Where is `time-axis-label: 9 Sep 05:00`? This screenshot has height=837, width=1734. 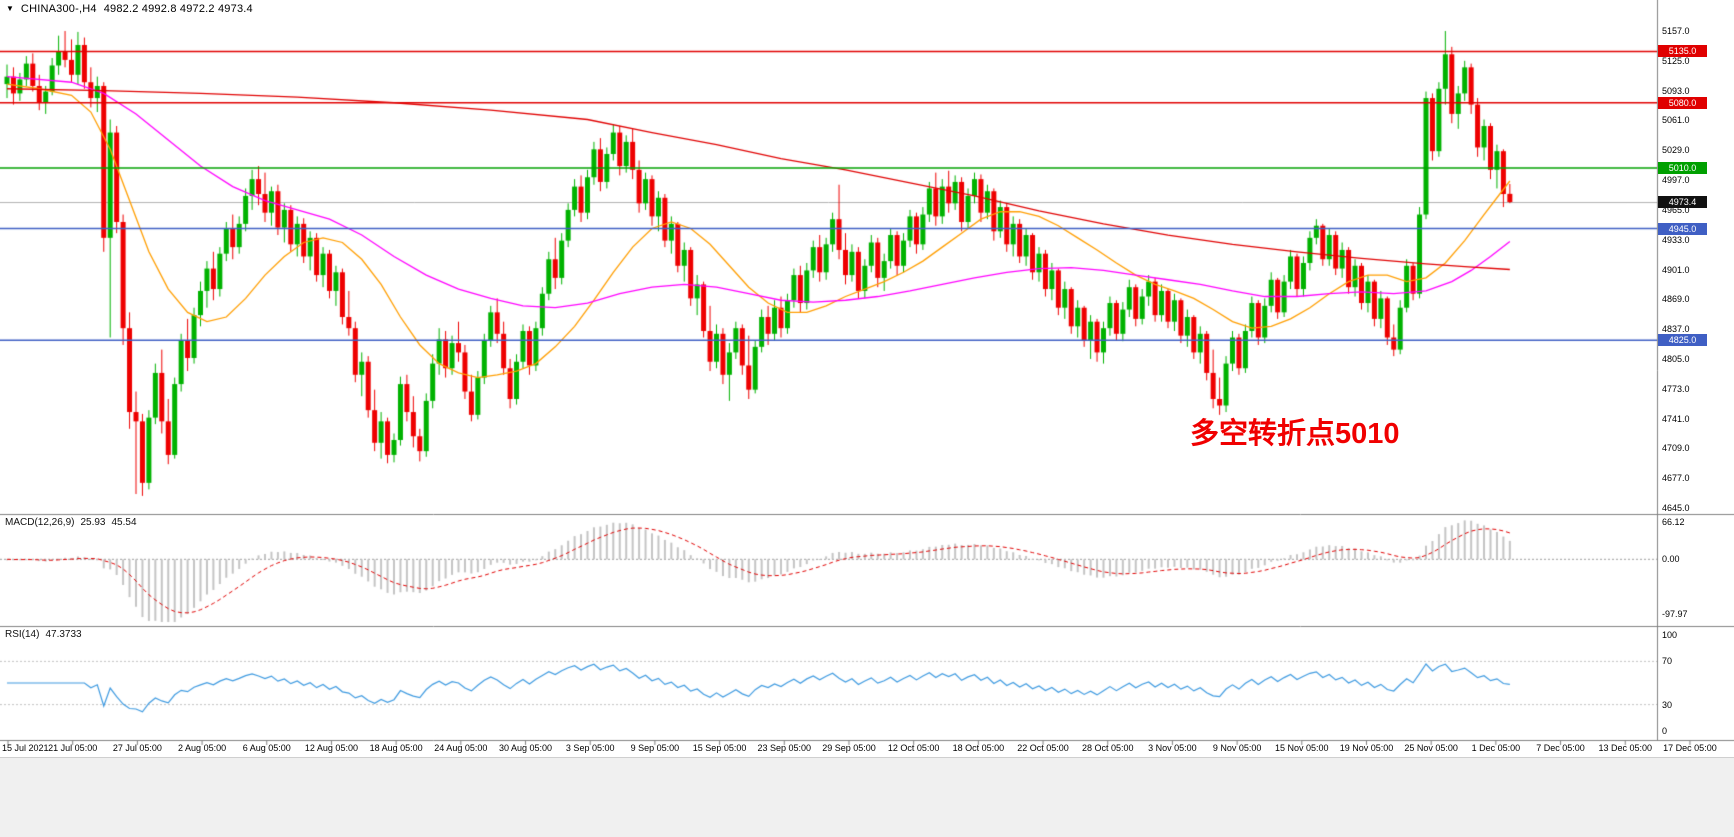
time-axis-label: 9 Sep 05:00 is located at coordinates (655, 748).